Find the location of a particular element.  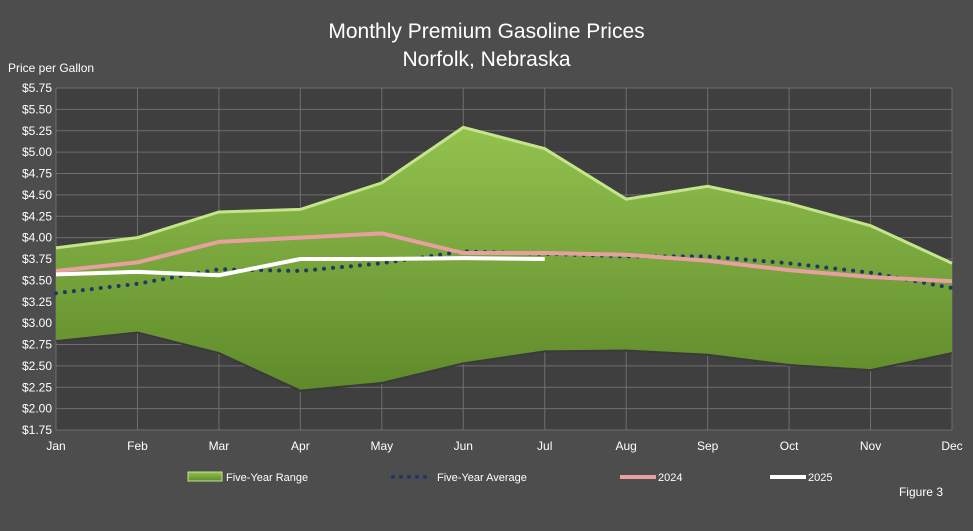

legend-label-2025: 2025 is located at coordinates (820, 478).